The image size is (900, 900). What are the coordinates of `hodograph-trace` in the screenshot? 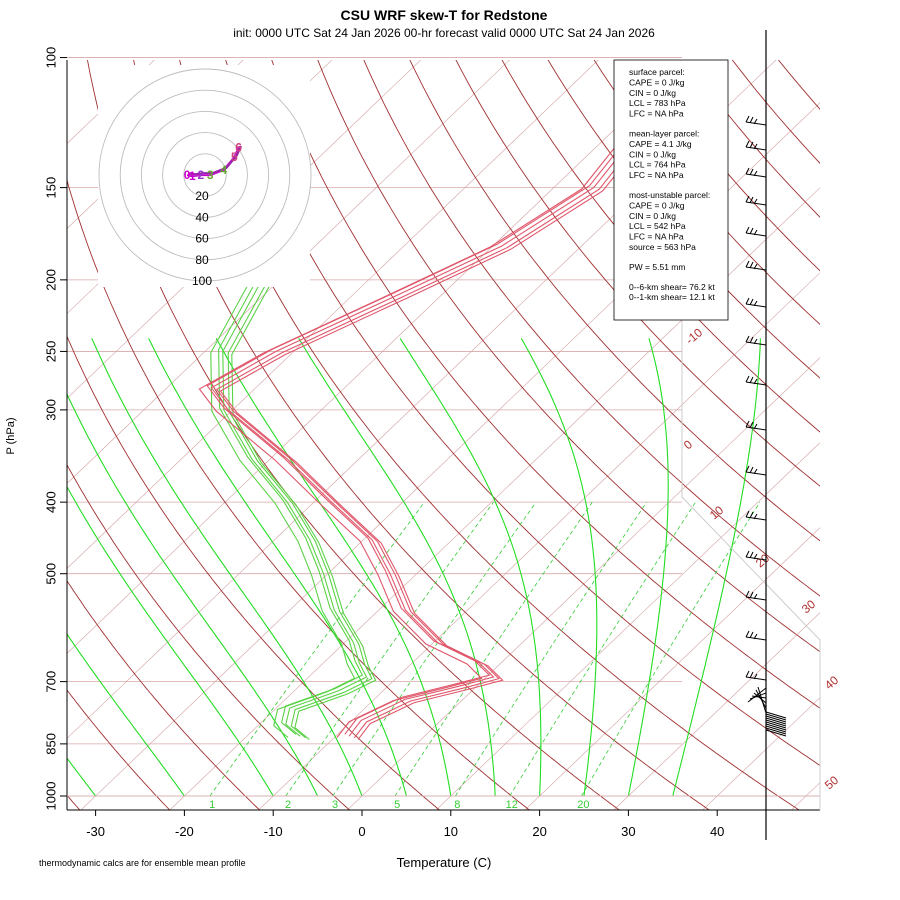 It's located at (216, 160).